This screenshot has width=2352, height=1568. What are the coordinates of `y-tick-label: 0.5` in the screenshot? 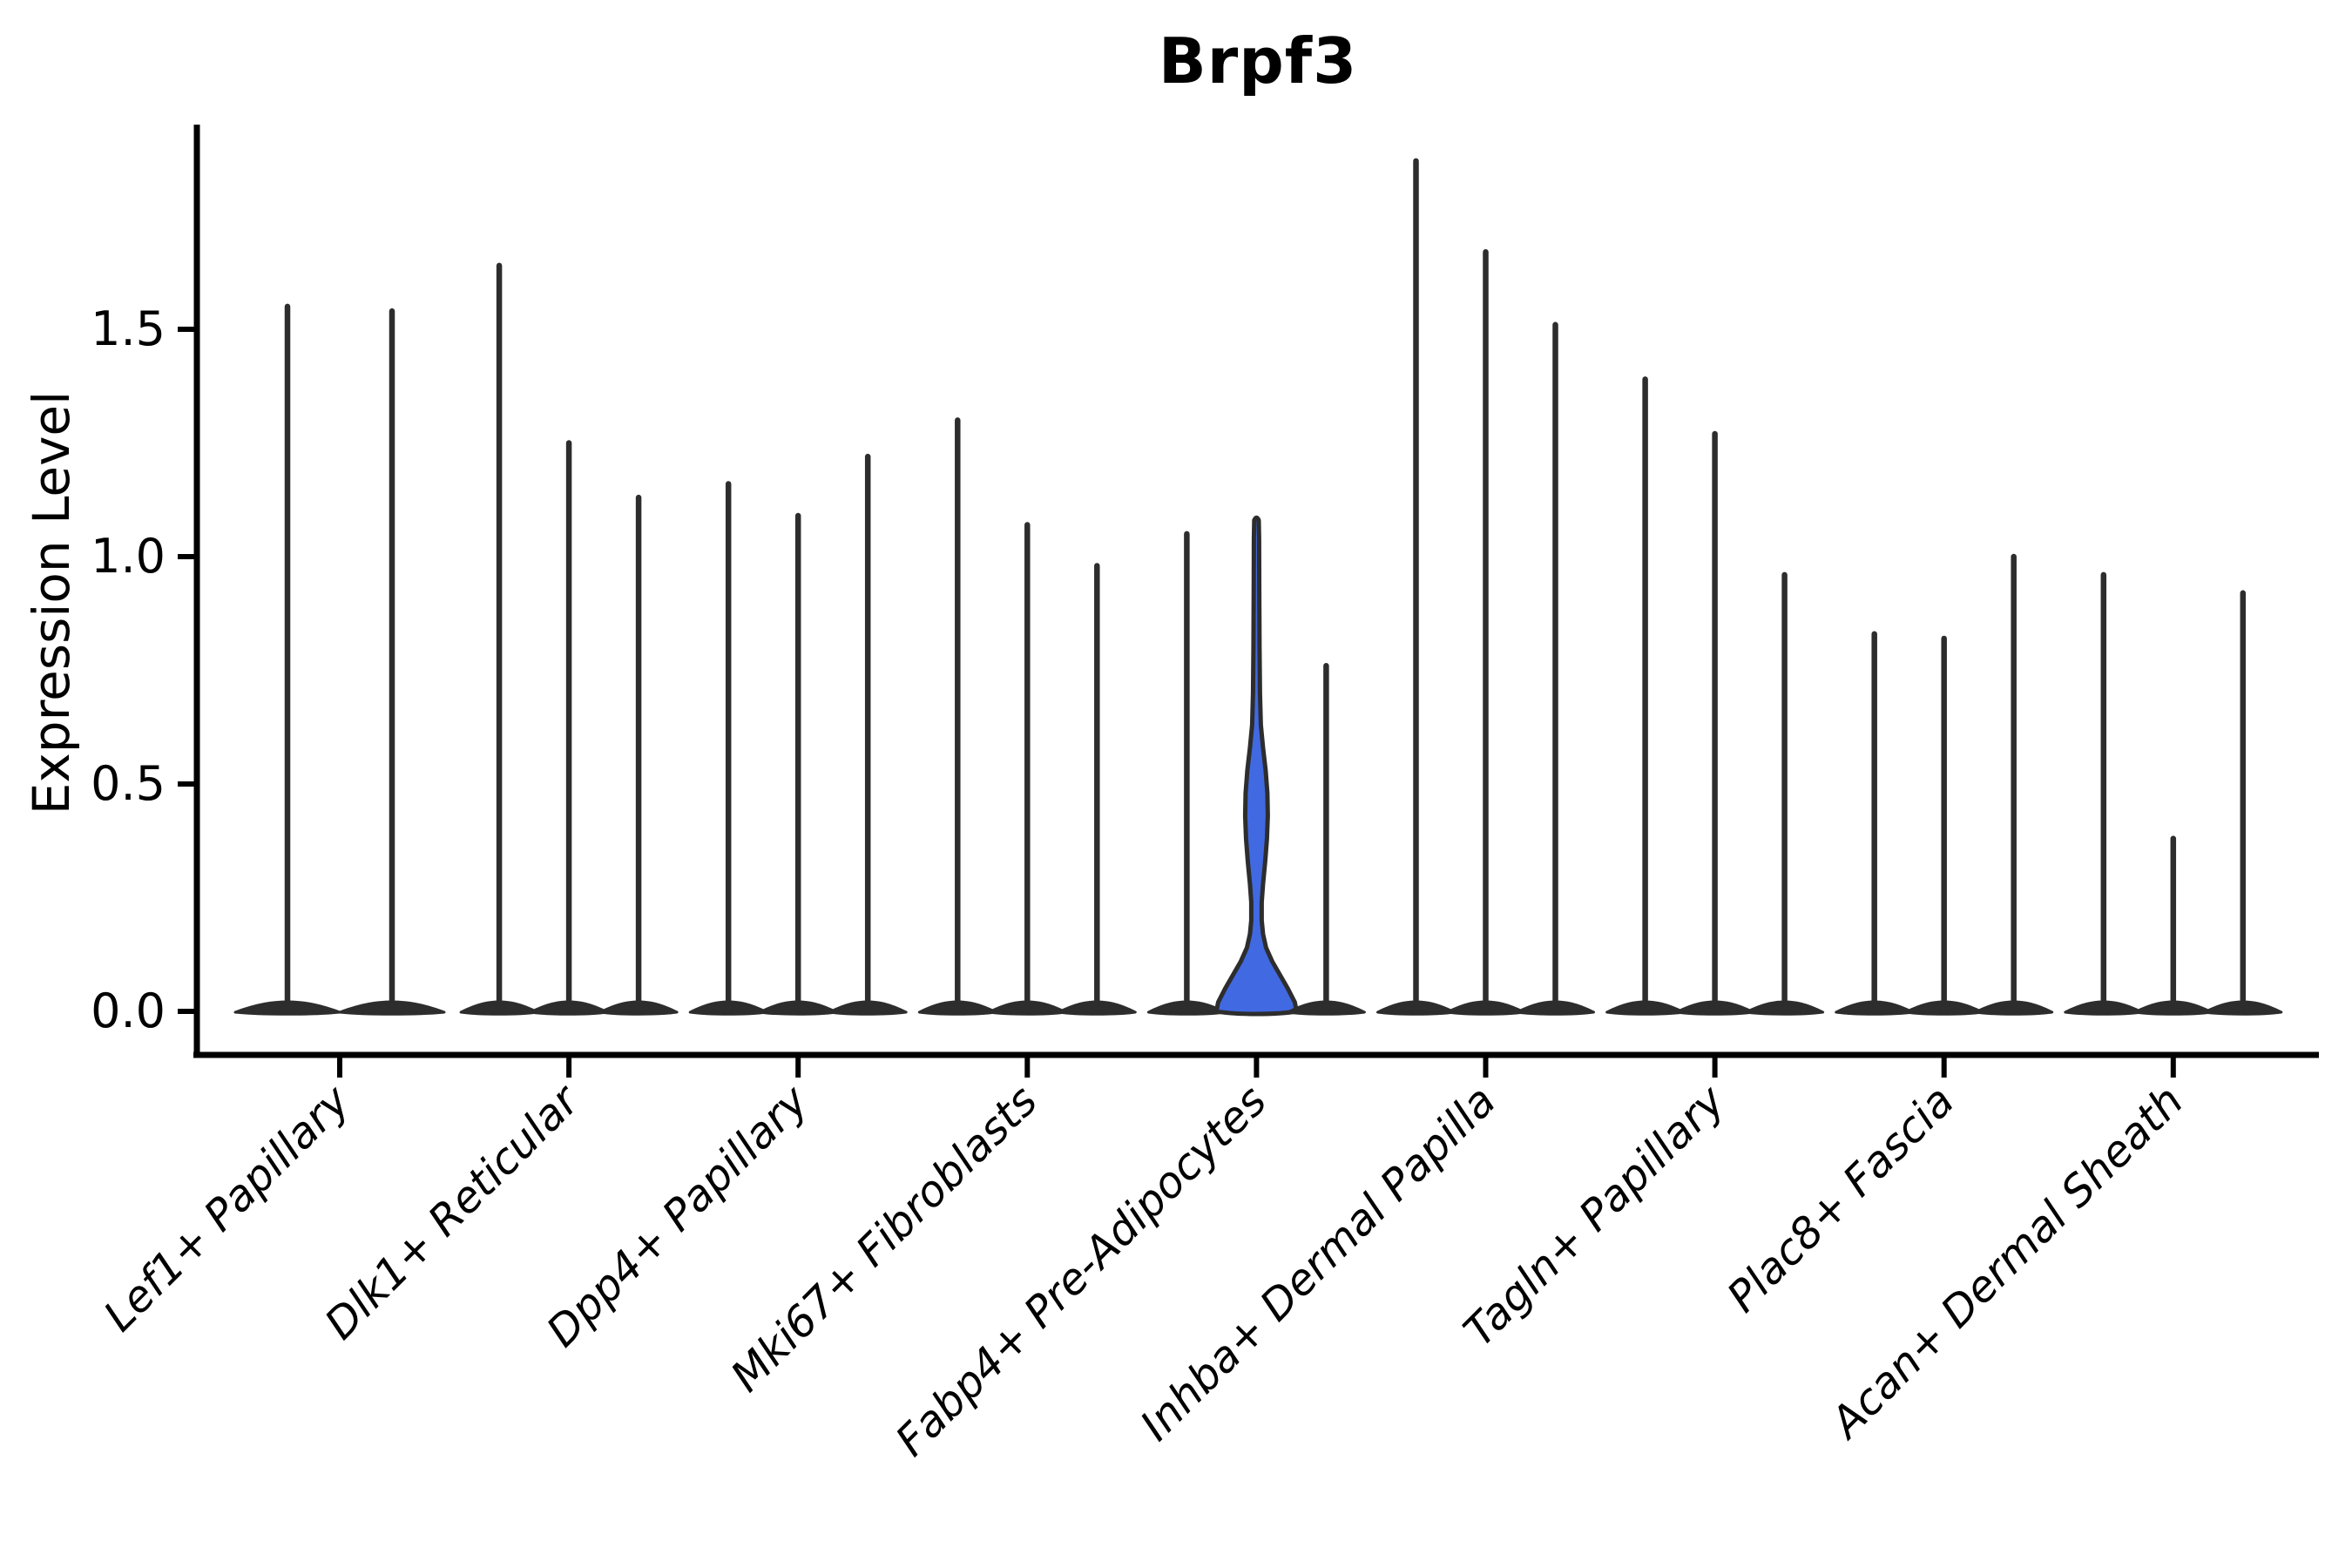 It's located at (129, 783).